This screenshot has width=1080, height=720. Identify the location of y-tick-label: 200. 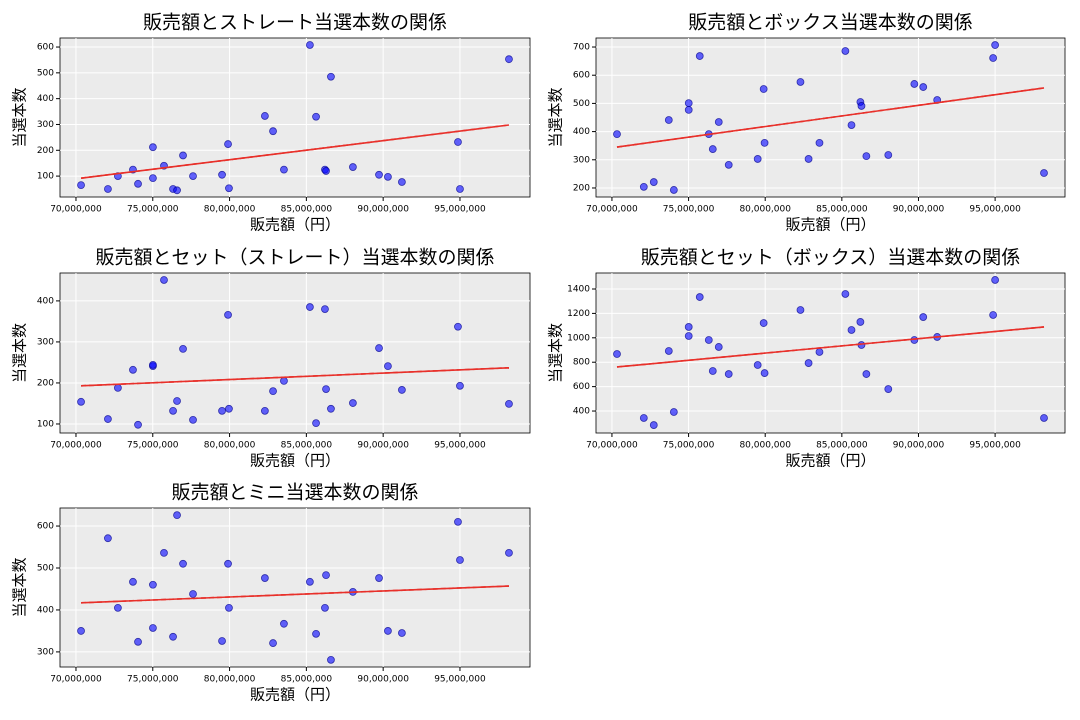
(45, 383).